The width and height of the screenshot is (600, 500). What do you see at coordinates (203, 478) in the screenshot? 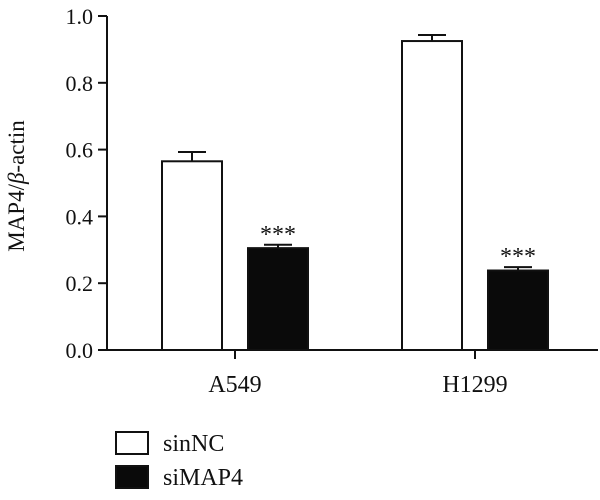
I see `legend-label: siMAP4` at bounding box center [203, 478].